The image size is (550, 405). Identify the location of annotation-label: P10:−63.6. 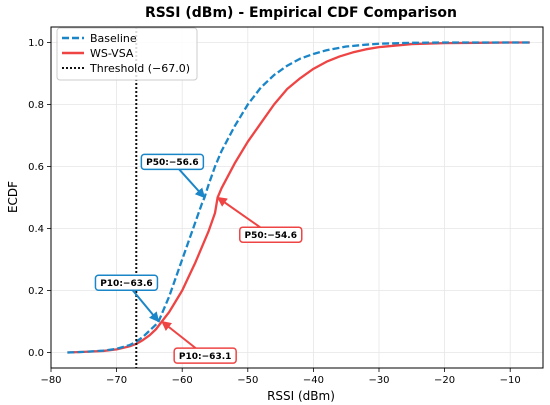
(126, 284).